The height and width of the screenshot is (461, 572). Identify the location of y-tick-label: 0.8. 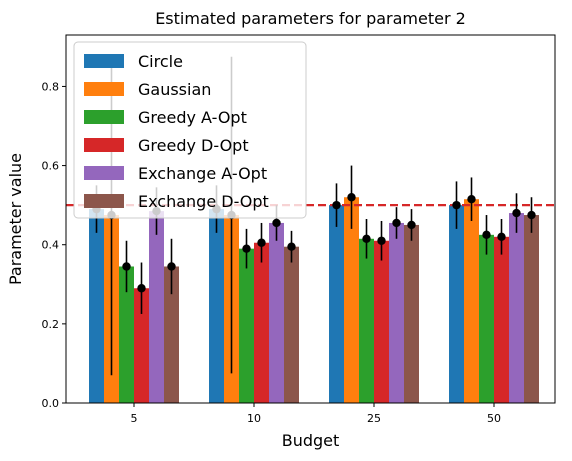
(51, 86).